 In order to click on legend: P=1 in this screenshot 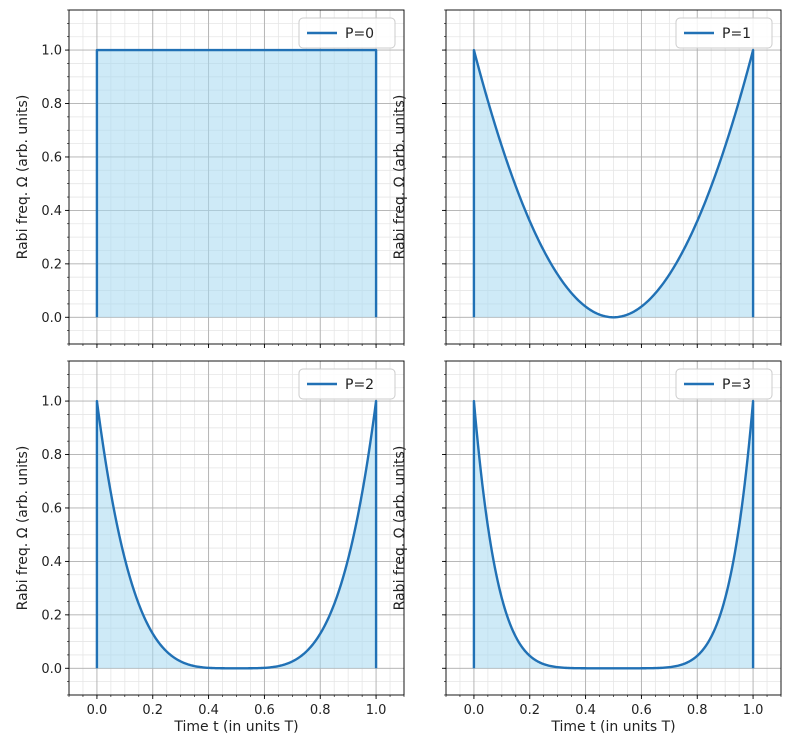, I will do `click(724, 33)`.